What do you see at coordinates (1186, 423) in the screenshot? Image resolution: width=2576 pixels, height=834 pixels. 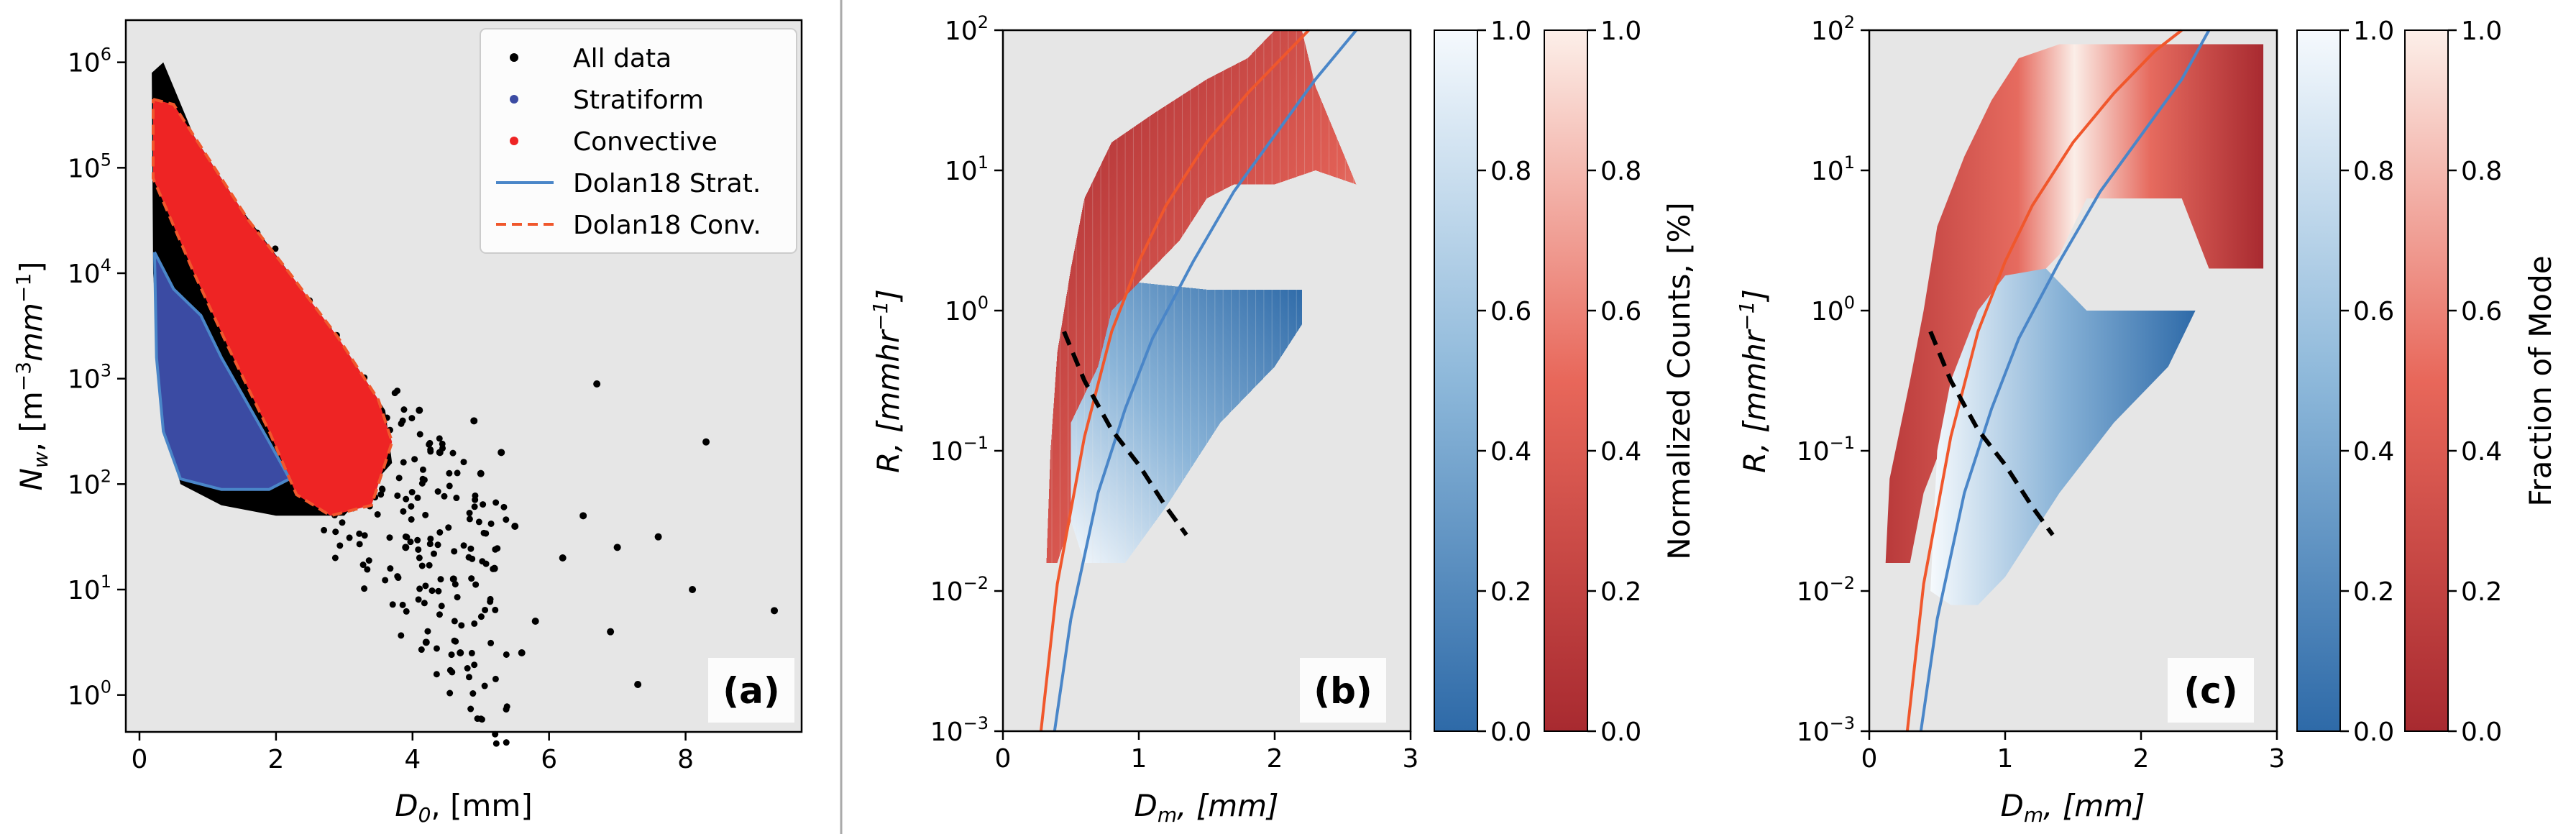 I see `stratiform-heatmap-region` at bounding box center [1186, 423].